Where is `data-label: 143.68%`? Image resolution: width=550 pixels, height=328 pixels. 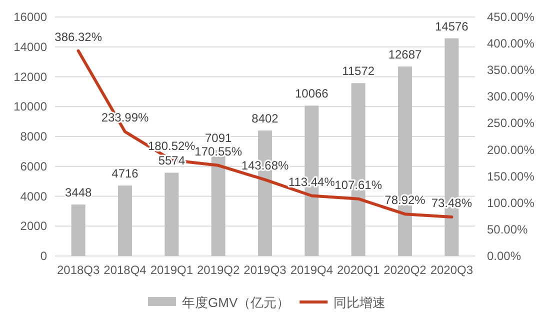
data-label: 143.68% is located at coordinates (265, 165).